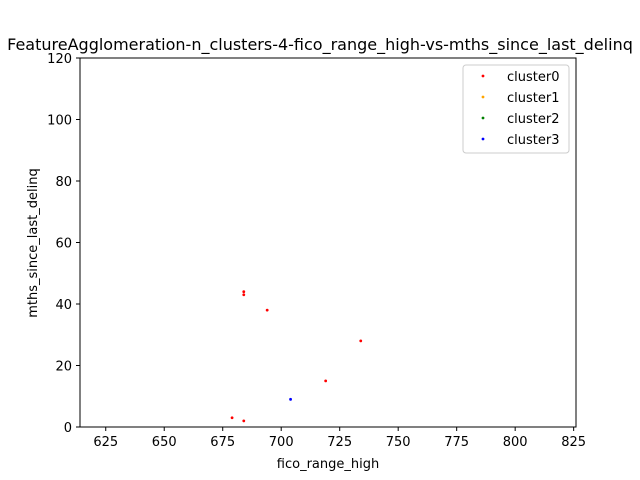 The width and height of the screenshot is (640, 480). I want to click on y-tick-label: 0, so click(68, 428).